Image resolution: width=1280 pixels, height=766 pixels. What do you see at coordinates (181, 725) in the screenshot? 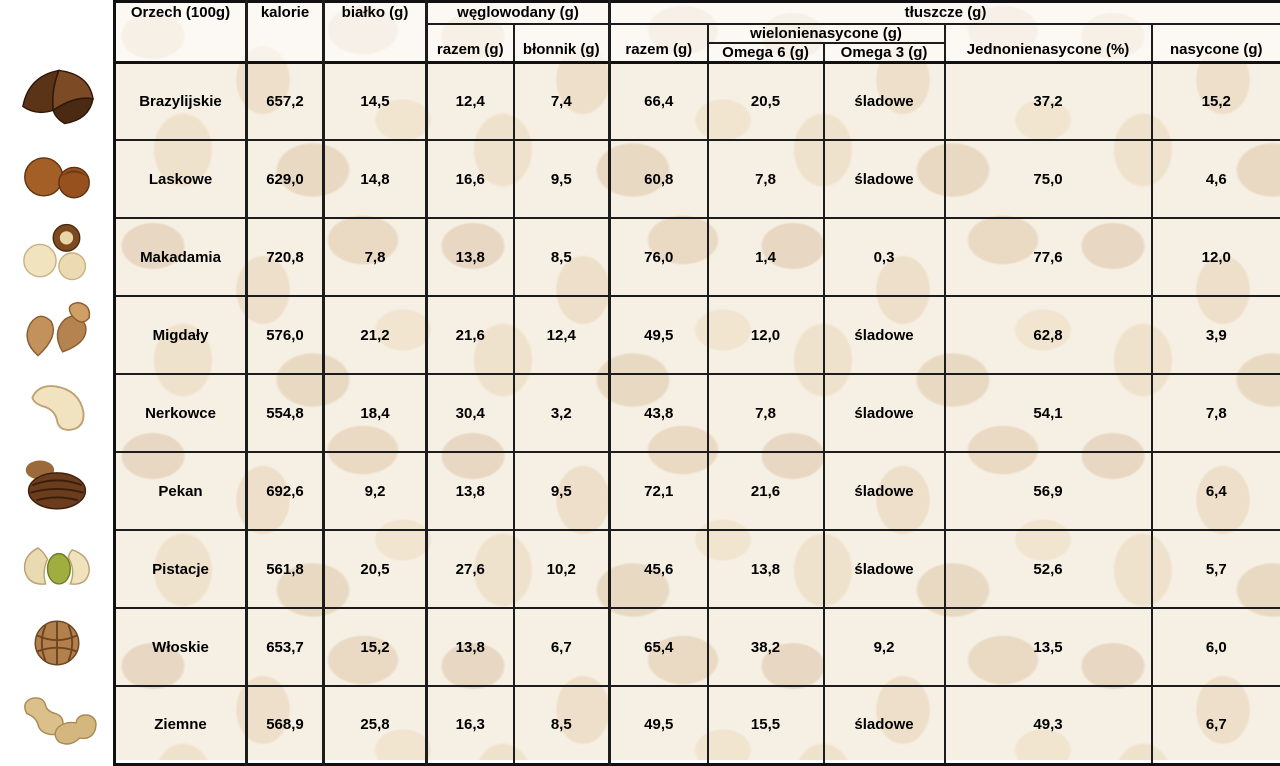
I see `nut-name-cell: Ziemne` at bounding box center [181, 725].